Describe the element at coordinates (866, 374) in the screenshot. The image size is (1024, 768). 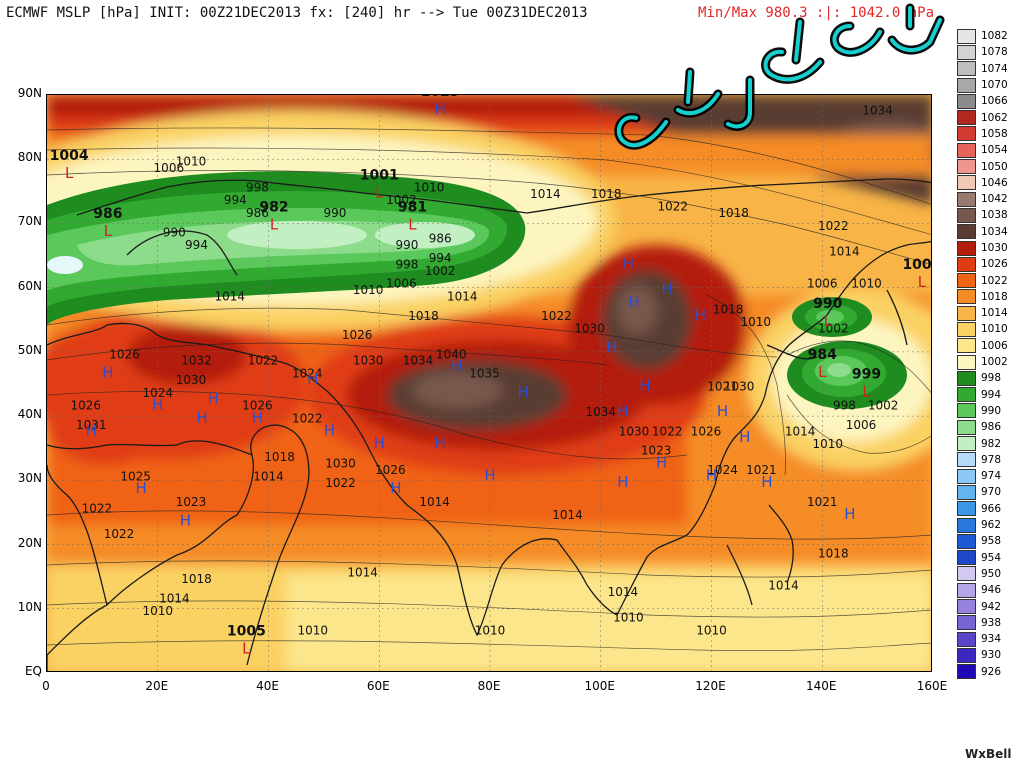
I see `center-value: 999` at that location.